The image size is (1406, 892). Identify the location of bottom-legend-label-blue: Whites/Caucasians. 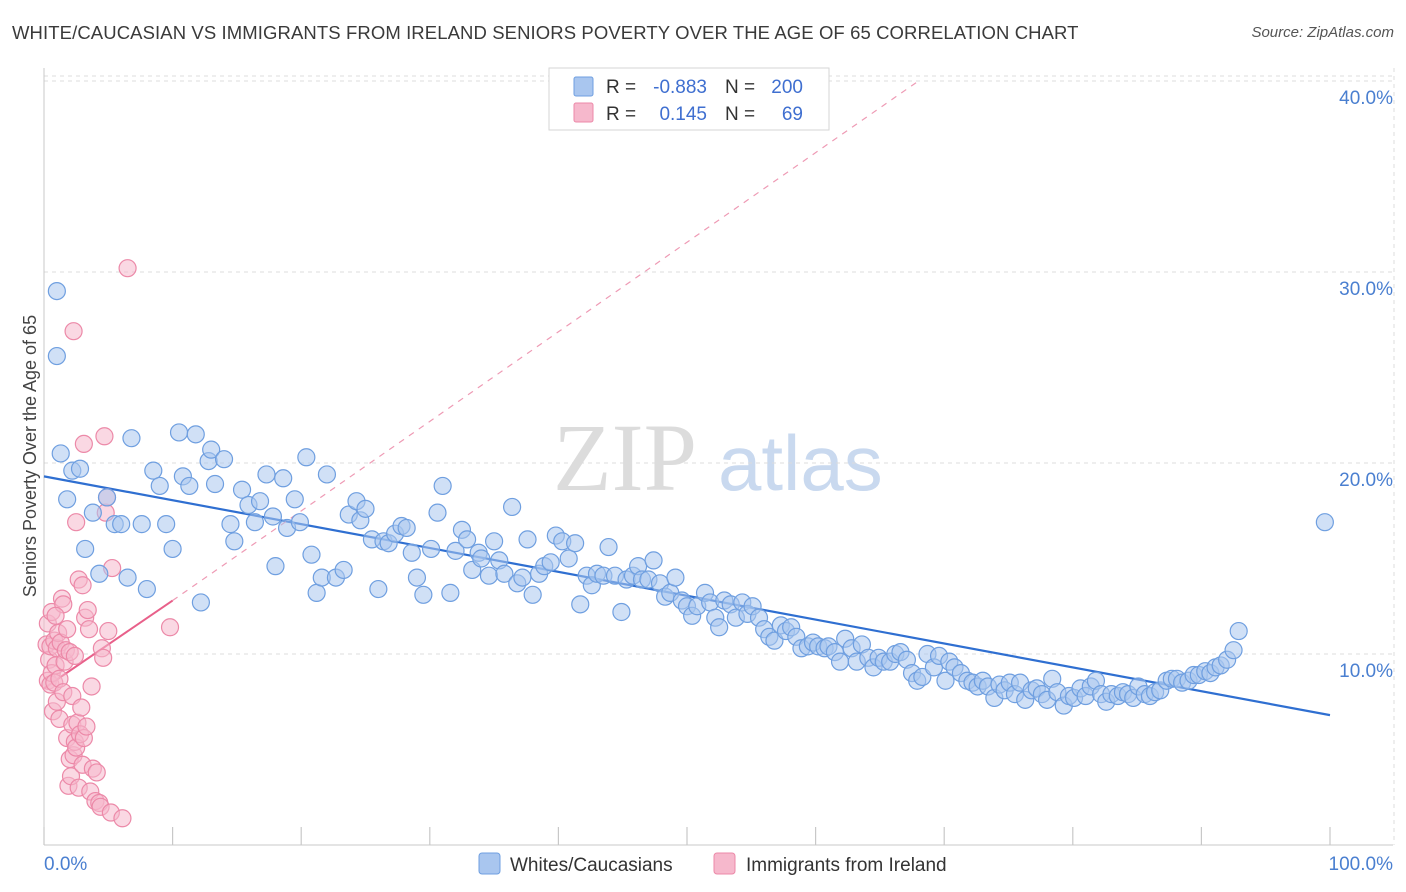
(591, 865).